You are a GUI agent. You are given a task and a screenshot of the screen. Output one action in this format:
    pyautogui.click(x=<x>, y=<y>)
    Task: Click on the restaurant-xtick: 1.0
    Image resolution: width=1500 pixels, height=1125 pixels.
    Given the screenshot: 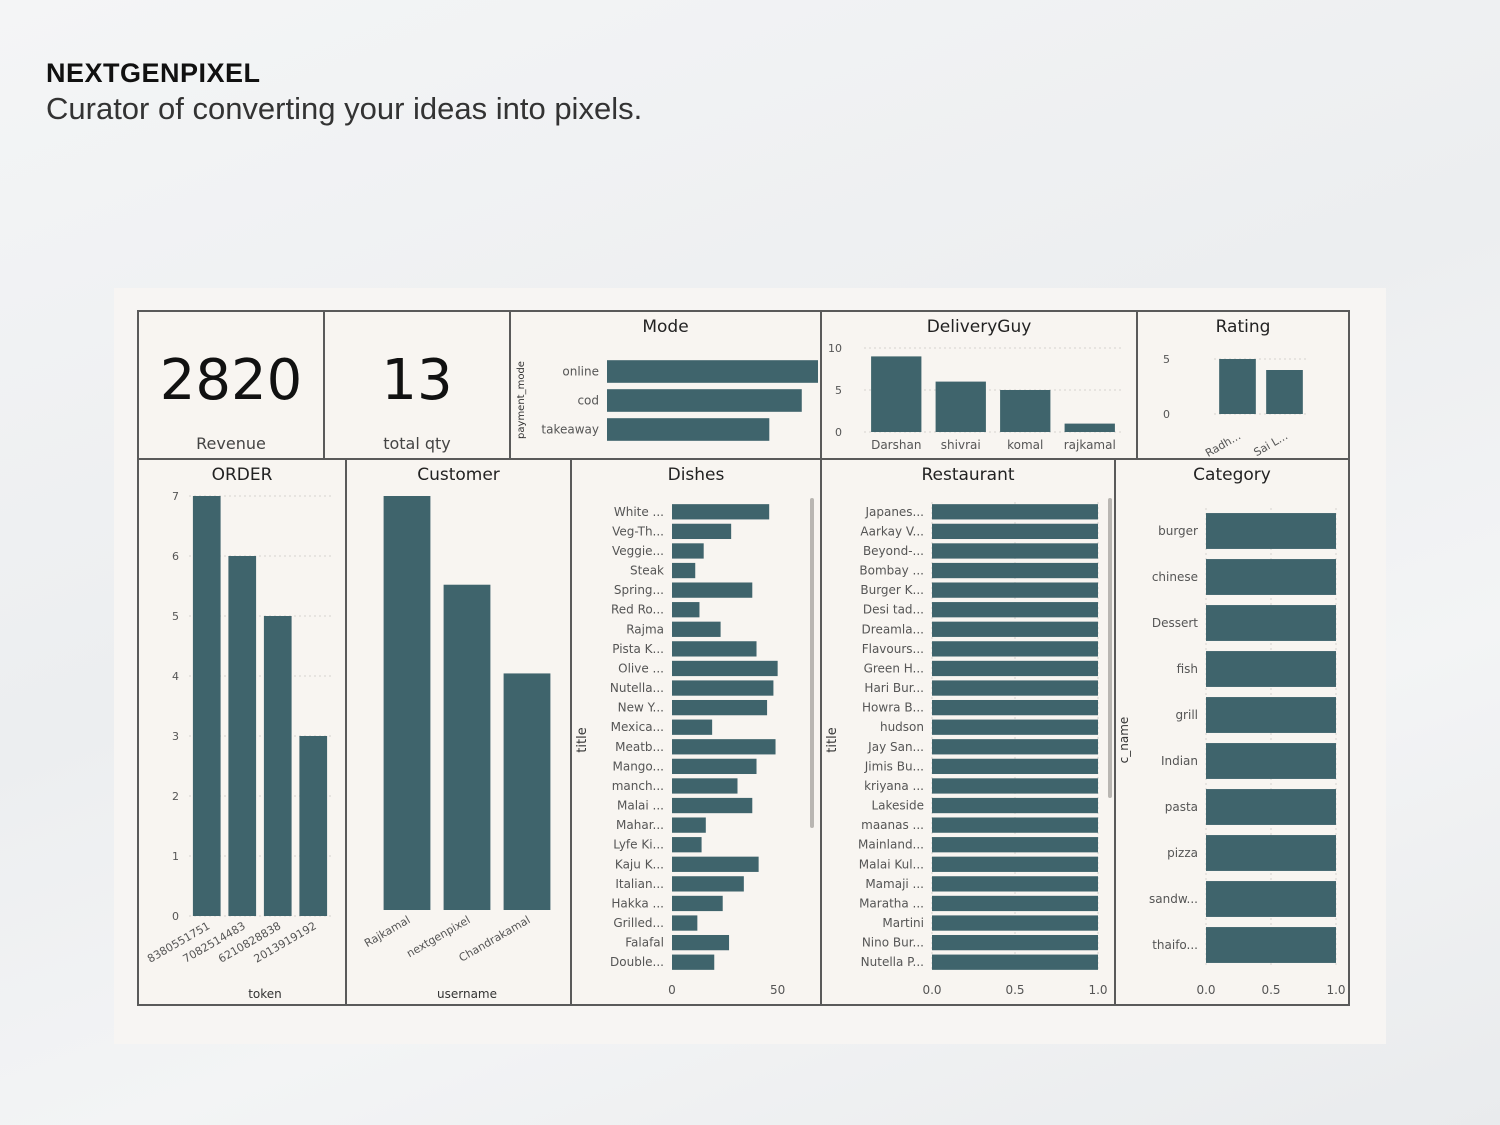 What is the action you would take?
    pyautogui.click(x=1097, y=990)
    